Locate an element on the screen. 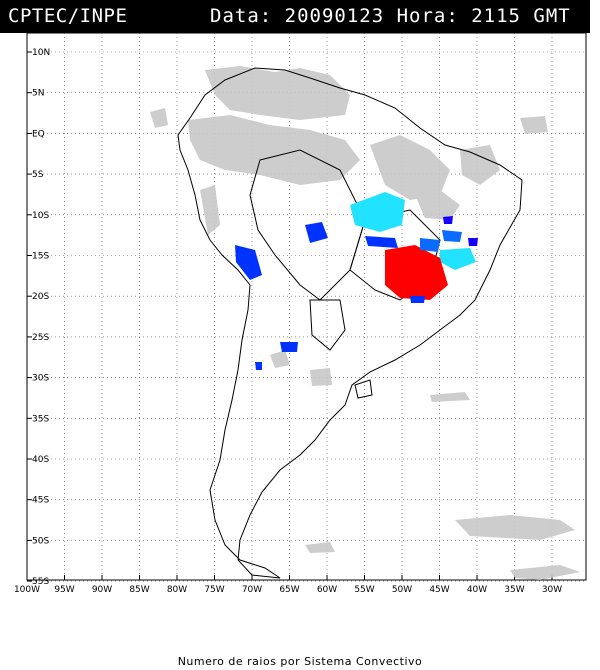 The width and height of the screenshot is (600, 670). lon-tick-label: 70W is located at coordinates (252, 590).